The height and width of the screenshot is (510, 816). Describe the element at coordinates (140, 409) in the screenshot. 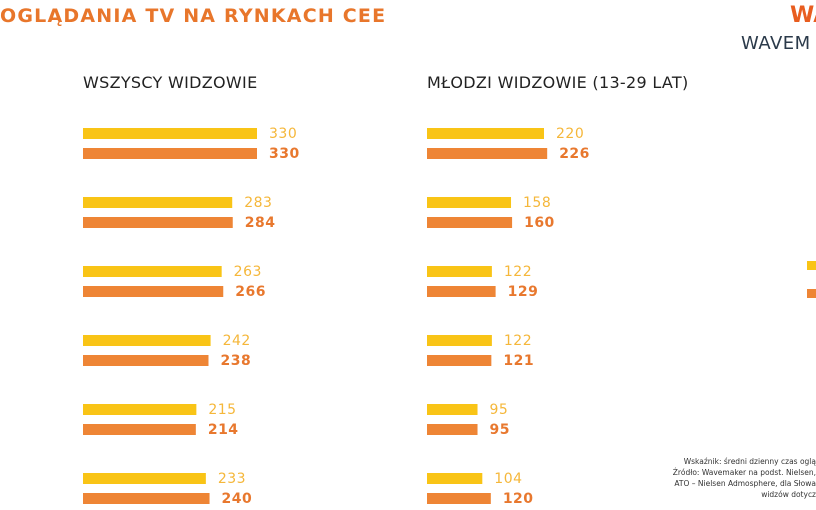

I see `bar-chart1-group5-series1` at that location.